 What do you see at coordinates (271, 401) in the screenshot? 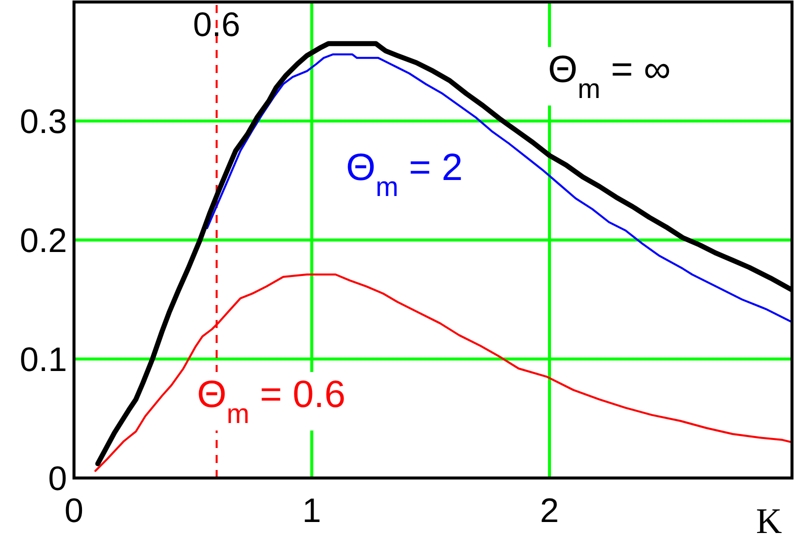
I see `series-label: Θ$_{m}$ = 0.6` at bounding box center [271, 401].